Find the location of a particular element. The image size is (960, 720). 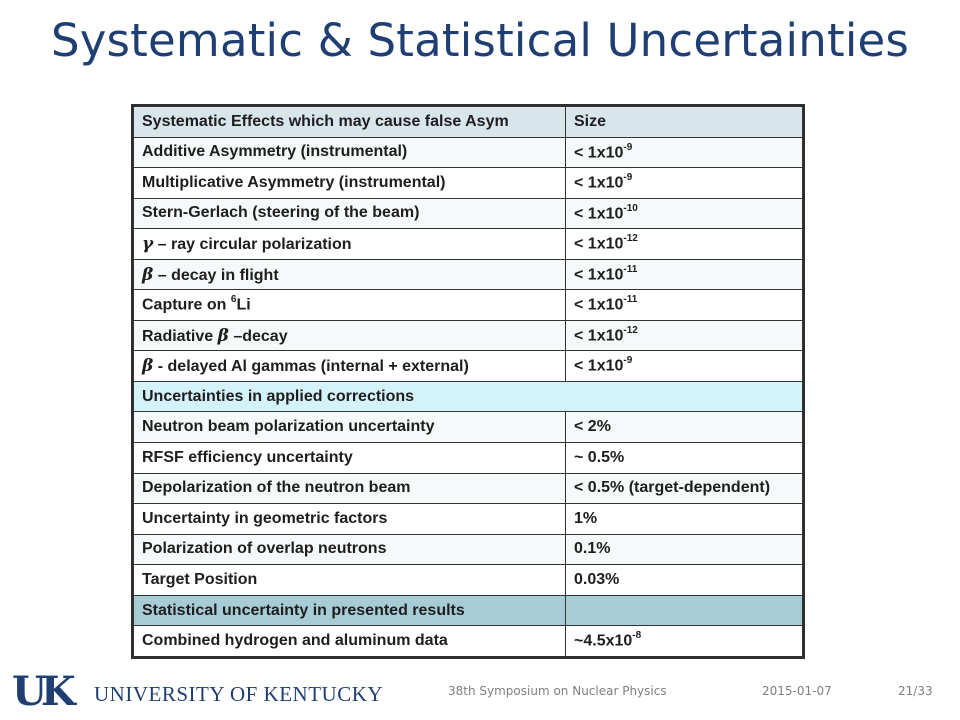

footer-page-number: 21/33 is located at coordinates (915, 691).